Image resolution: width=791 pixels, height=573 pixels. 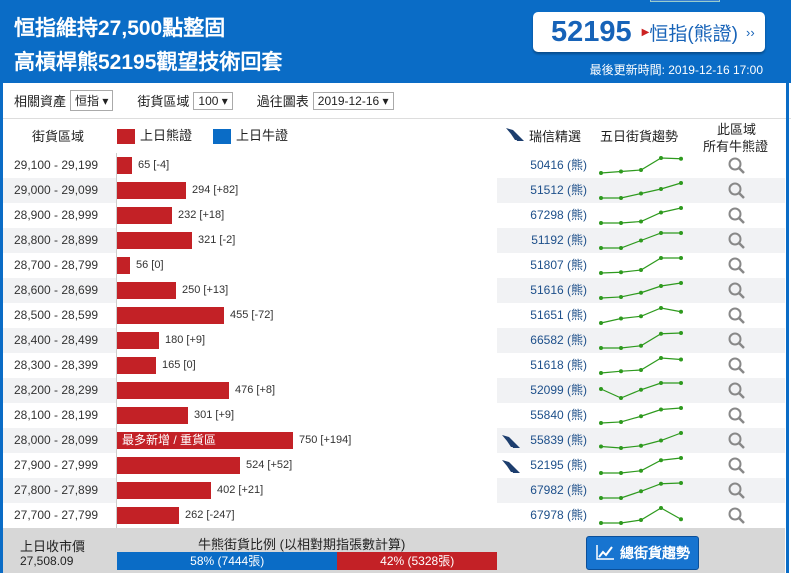 What do you see at coordinates (605, 553) in the screenshot?
I see `trend-chart-icon` at bounding box center [605, 553].